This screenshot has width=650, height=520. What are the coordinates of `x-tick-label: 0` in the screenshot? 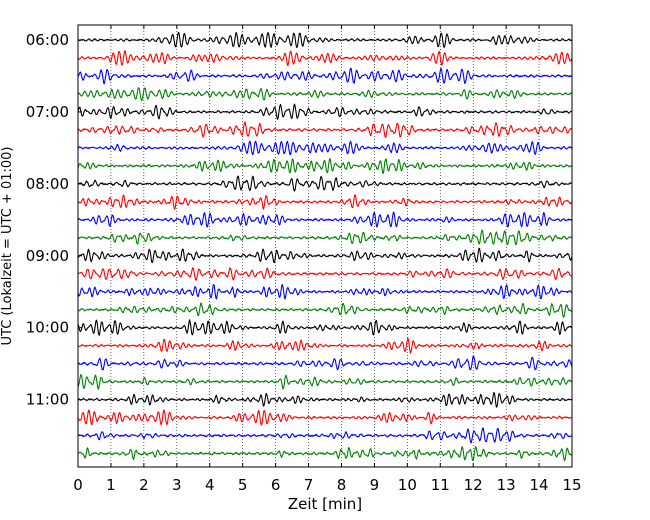 It's located at (78, 485).